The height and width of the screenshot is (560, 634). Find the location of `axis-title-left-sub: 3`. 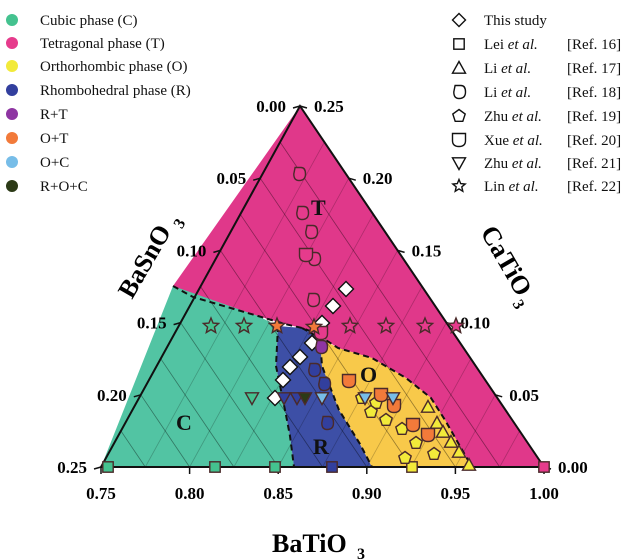

axis-title-left-sub: 3 is located at coordinates (180, 223).